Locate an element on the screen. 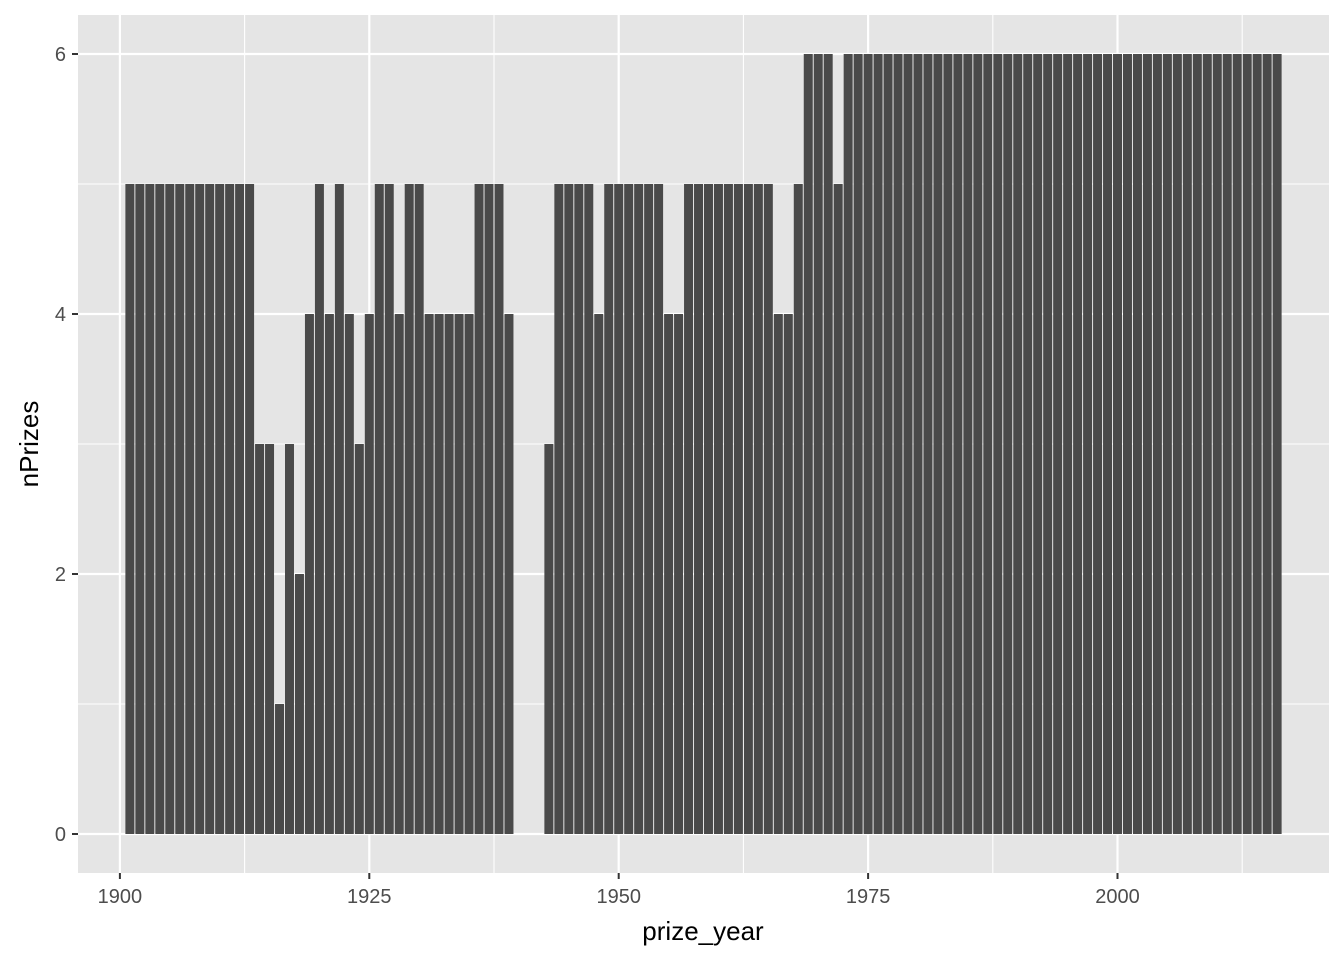  x-tick-label: 1950 is located at coordinates (618, 897).